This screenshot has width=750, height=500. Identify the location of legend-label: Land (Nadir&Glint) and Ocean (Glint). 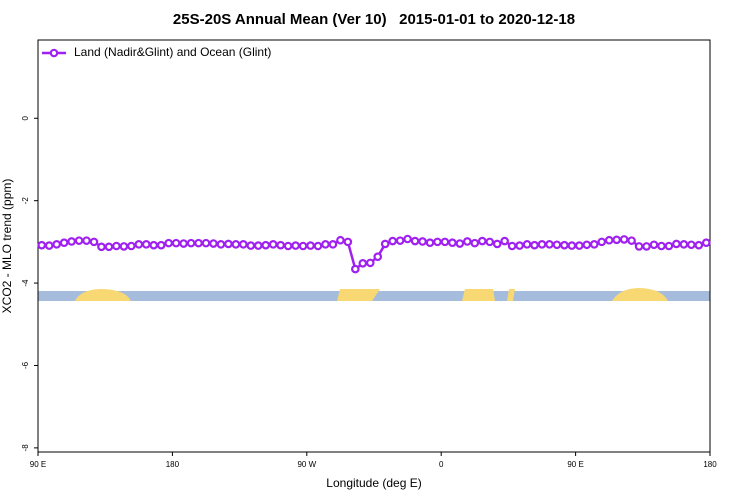
(172, 52).